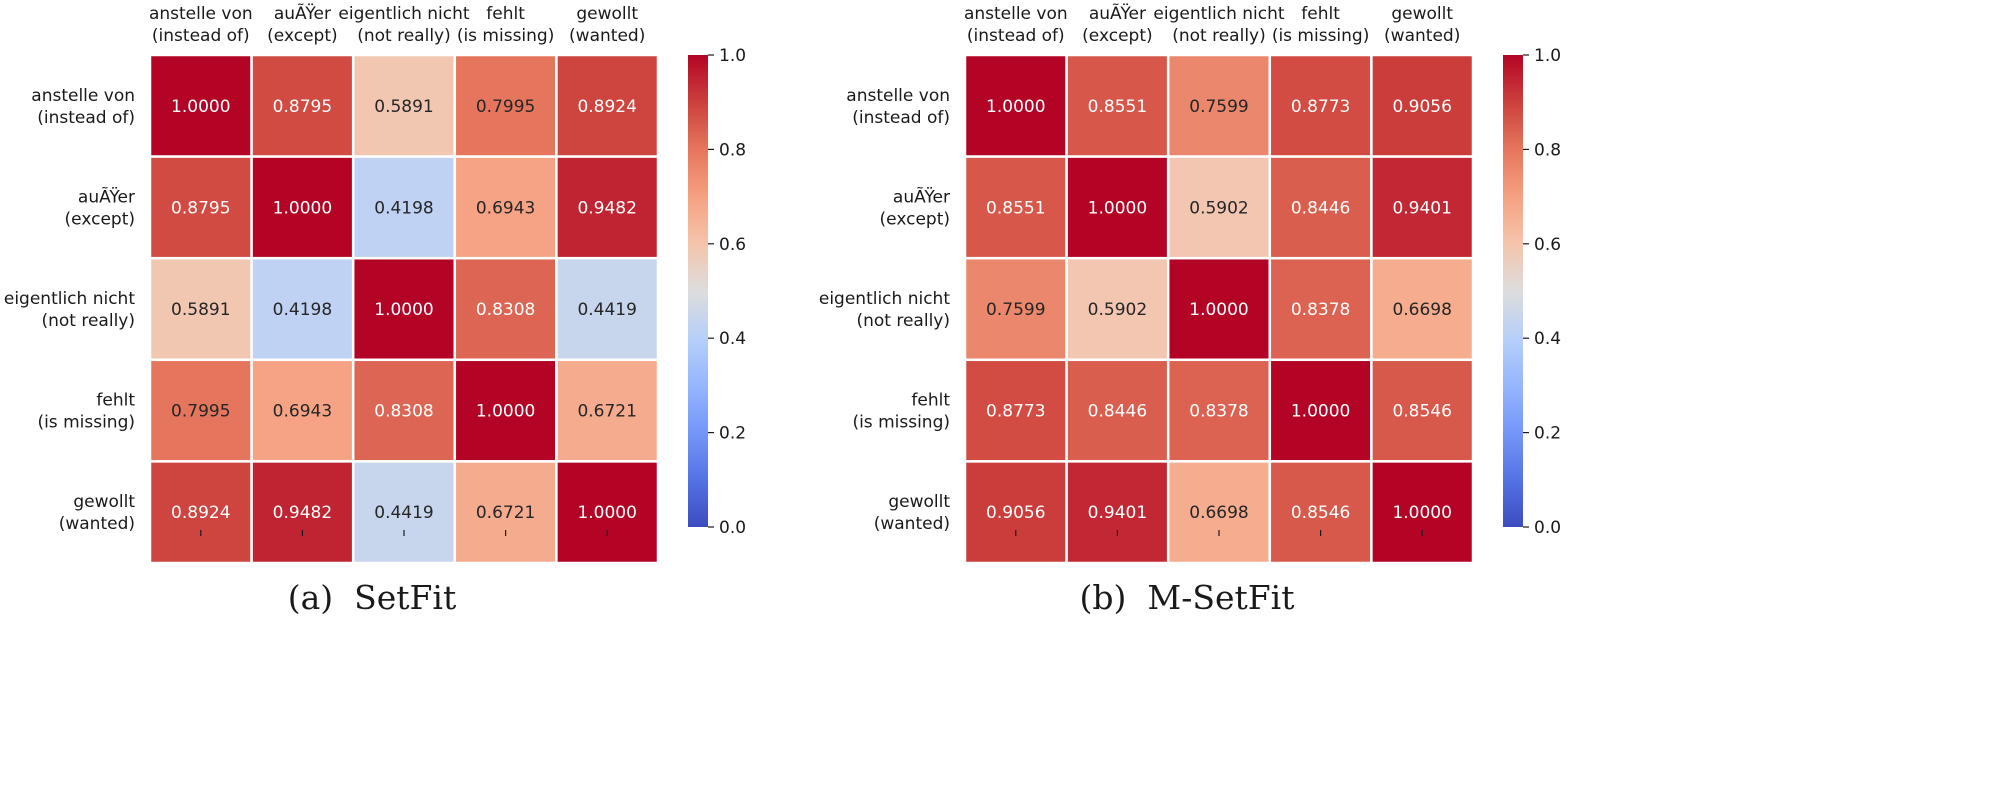 The image size is (2007, 789). Describe the element at coordinates (901, 423) in the screenshot. I see `row-label: (is missing)` at that location.